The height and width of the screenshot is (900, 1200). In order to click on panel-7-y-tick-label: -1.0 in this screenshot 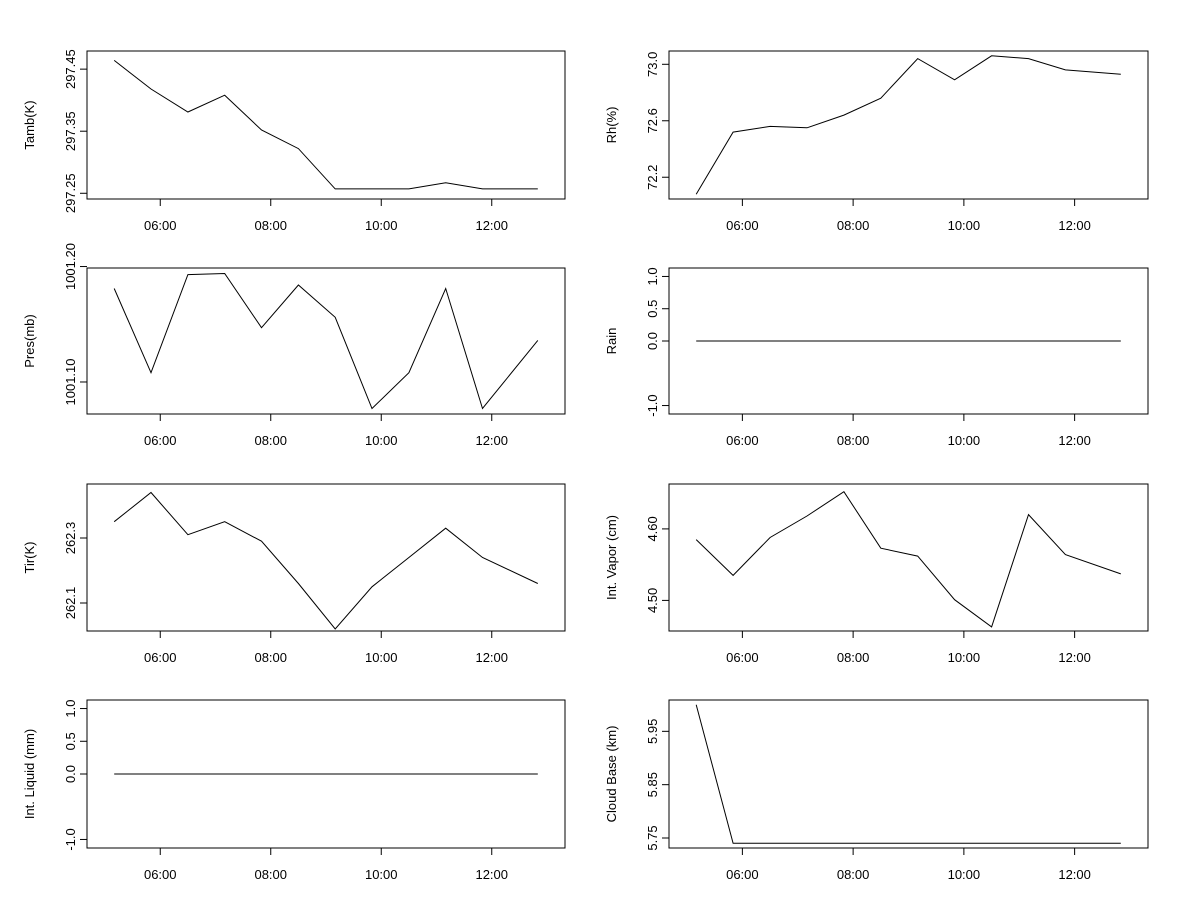, I will do `click(70, 839)`.